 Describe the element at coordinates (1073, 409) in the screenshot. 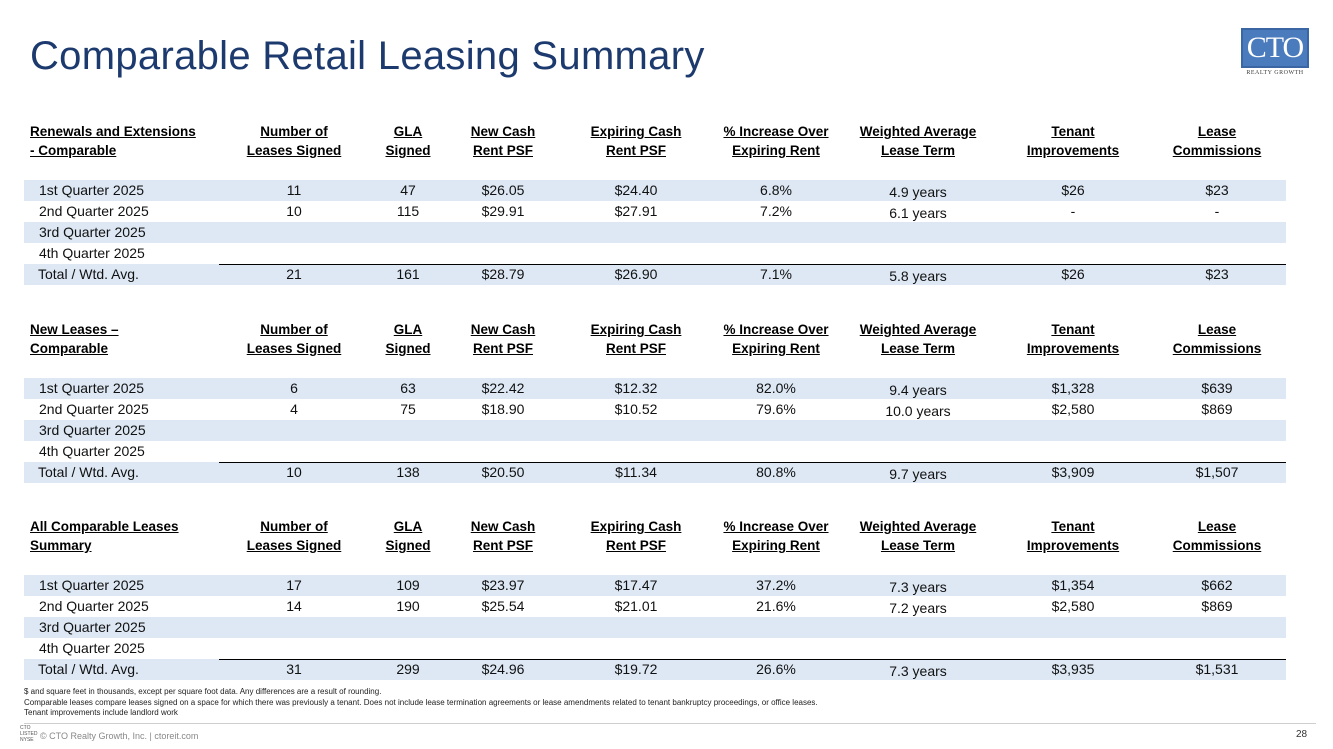

I see `table-cell: $2,580` at that location.